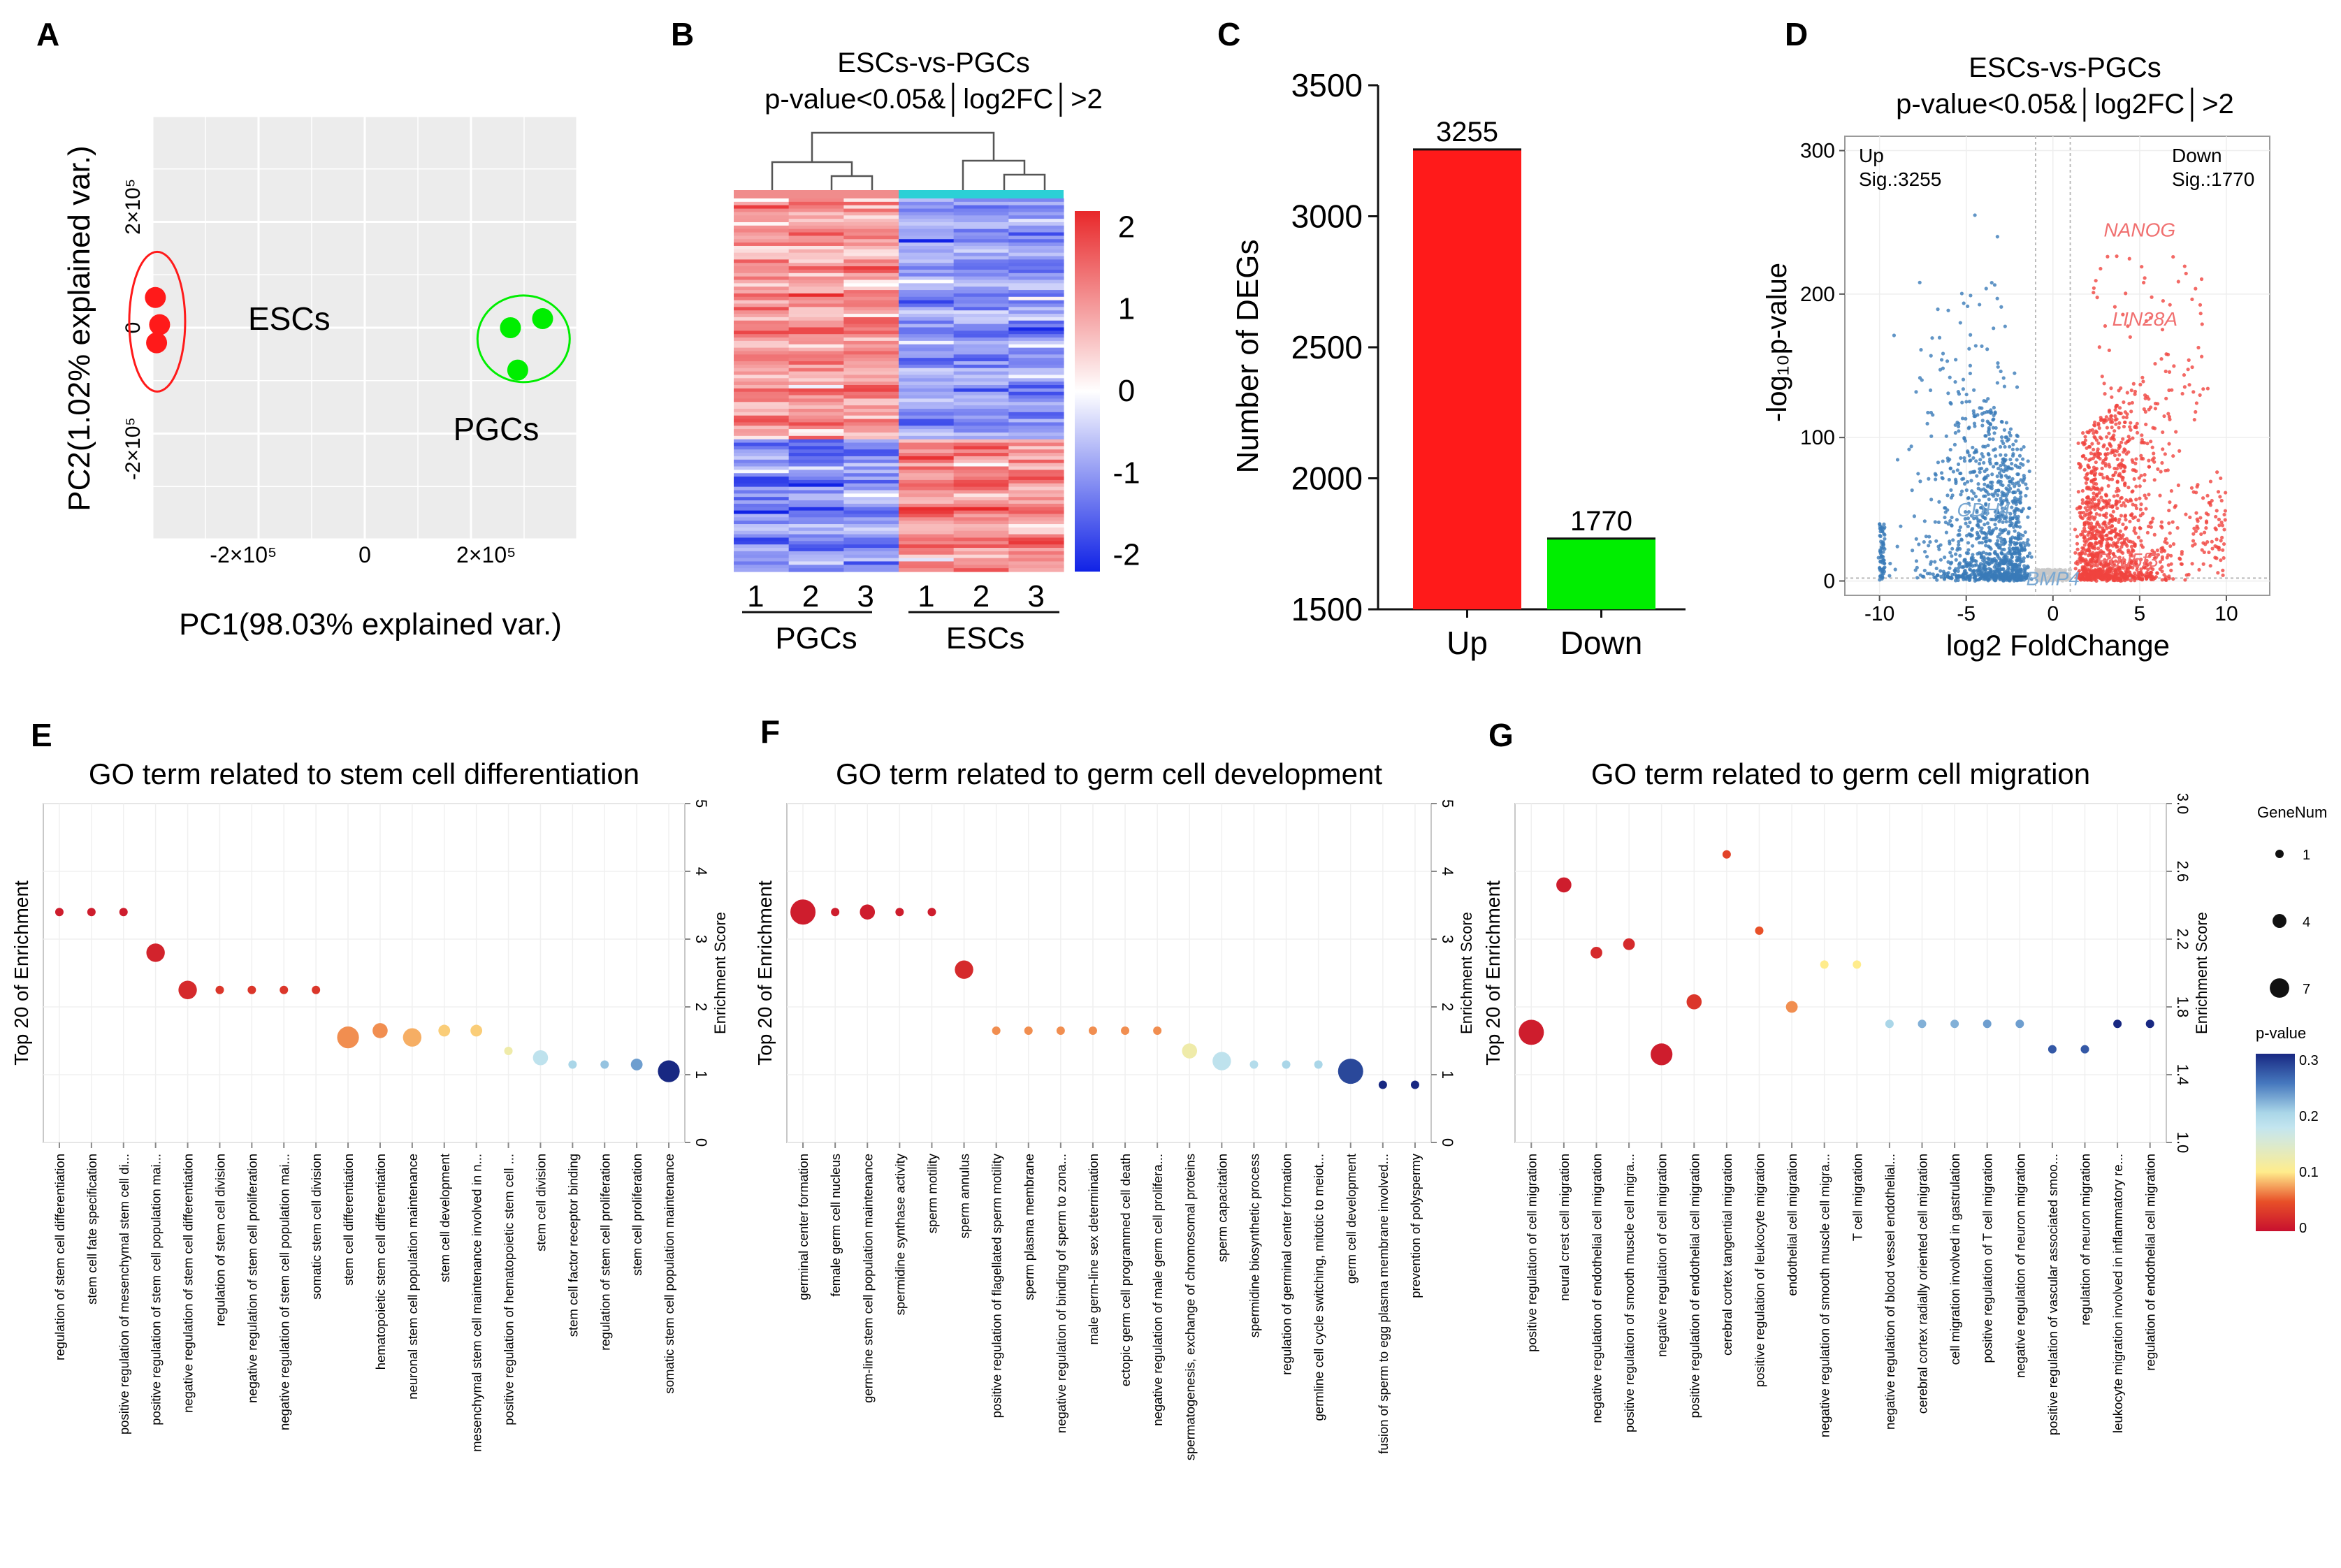  Describe the element at coordinates (412, 1037) in the screenshot. I see `go-stem-cell-panel-dot` at that location.